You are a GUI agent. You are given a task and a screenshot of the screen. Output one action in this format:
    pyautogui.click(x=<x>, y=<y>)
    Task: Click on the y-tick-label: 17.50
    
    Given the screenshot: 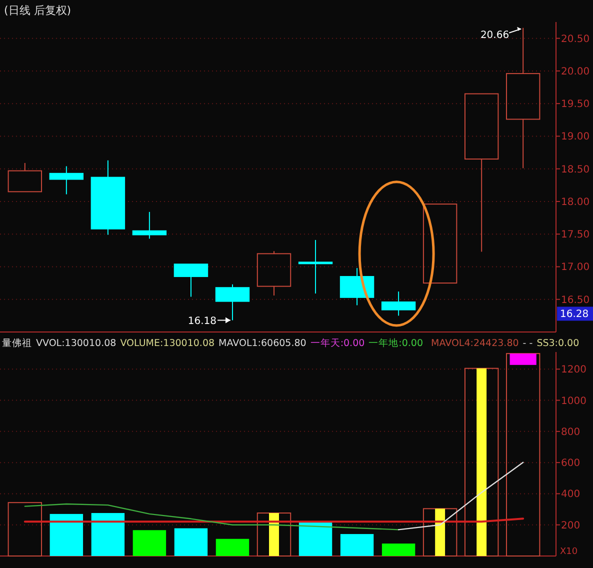 What is the action you would take?
    pyautogui.click(x=575, y=235)
    